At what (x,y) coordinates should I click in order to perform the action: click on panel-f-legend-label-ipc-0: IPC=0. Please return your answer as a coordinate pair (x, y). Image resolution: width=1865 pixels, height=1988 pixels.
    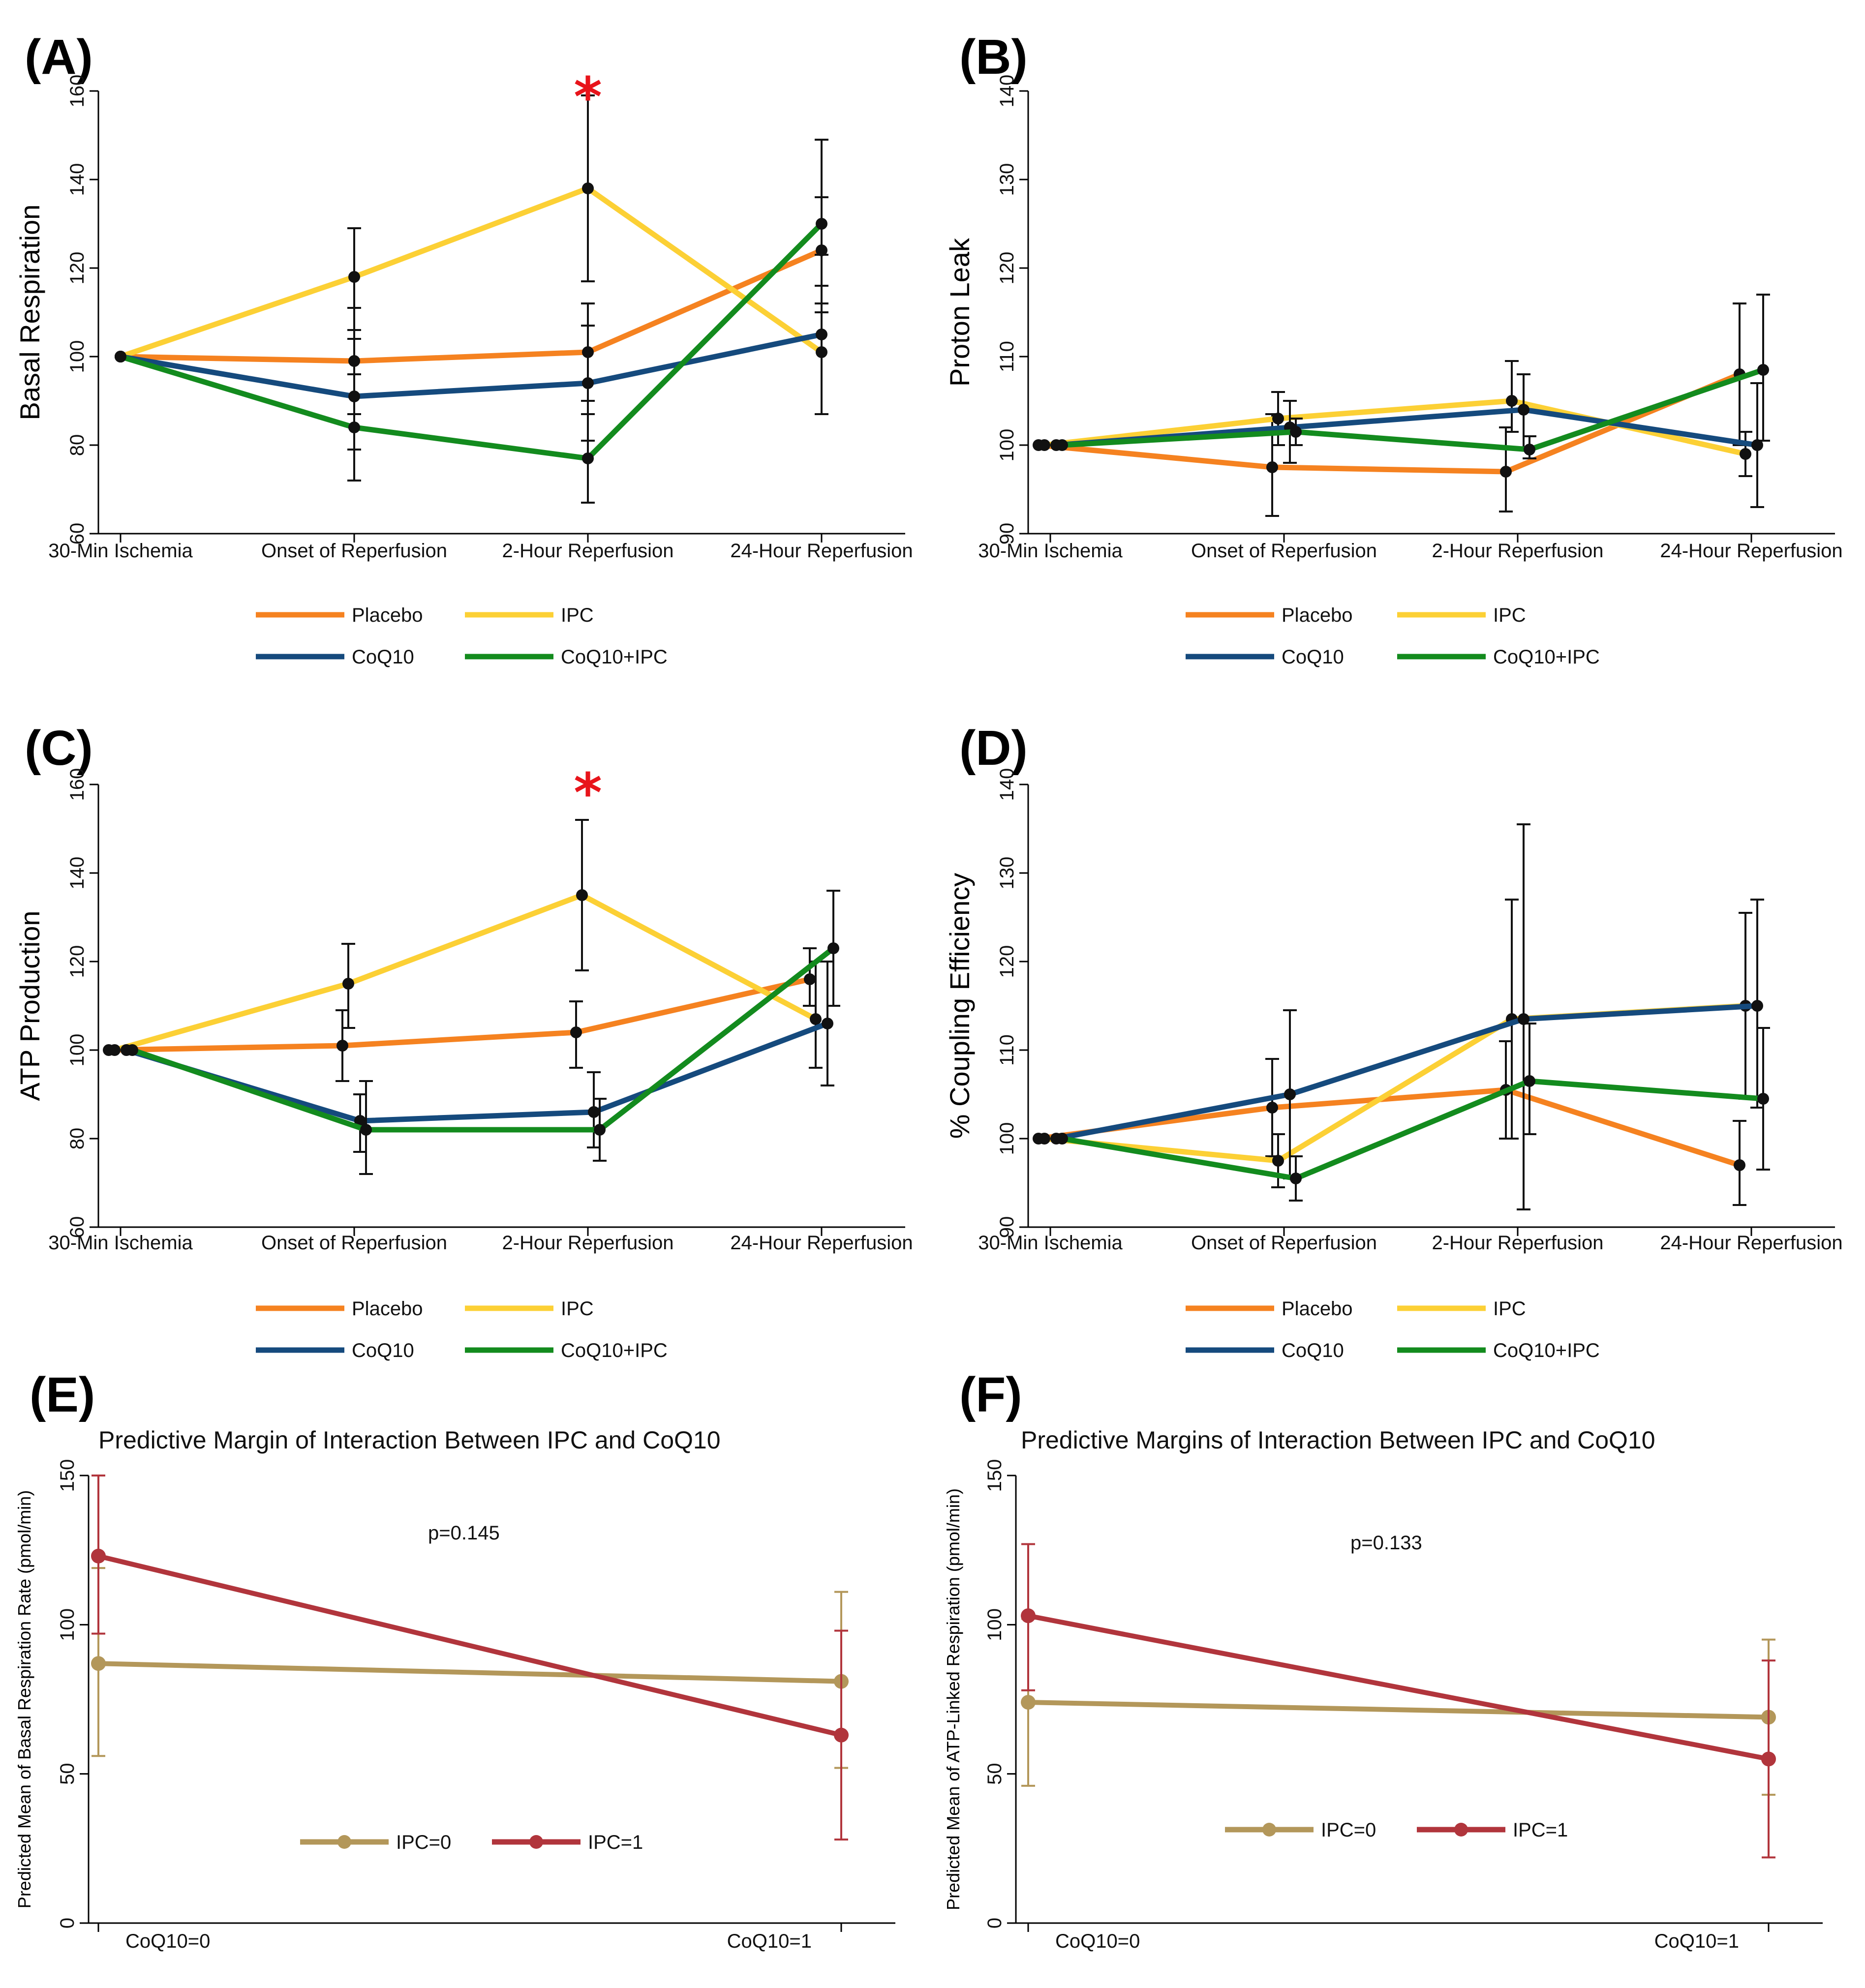
    Looking at the image, I should click on (1348, 1830).